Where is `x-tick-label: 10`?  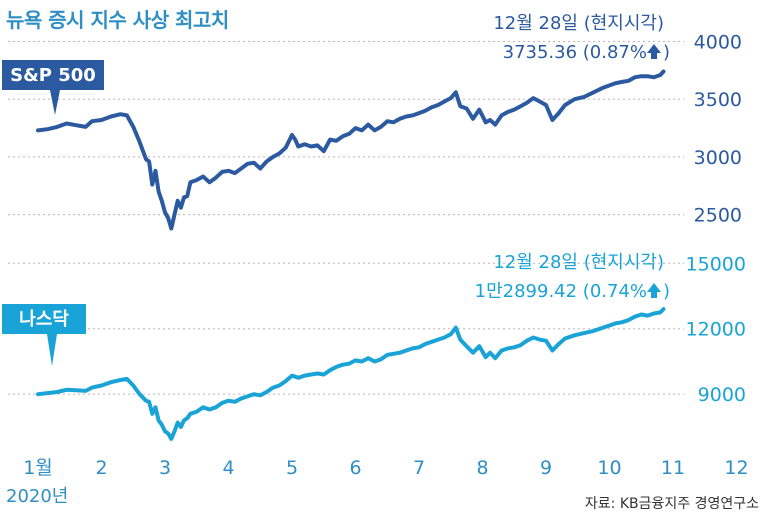 x-tick-label: 10 is located at coordinates (609, 468).